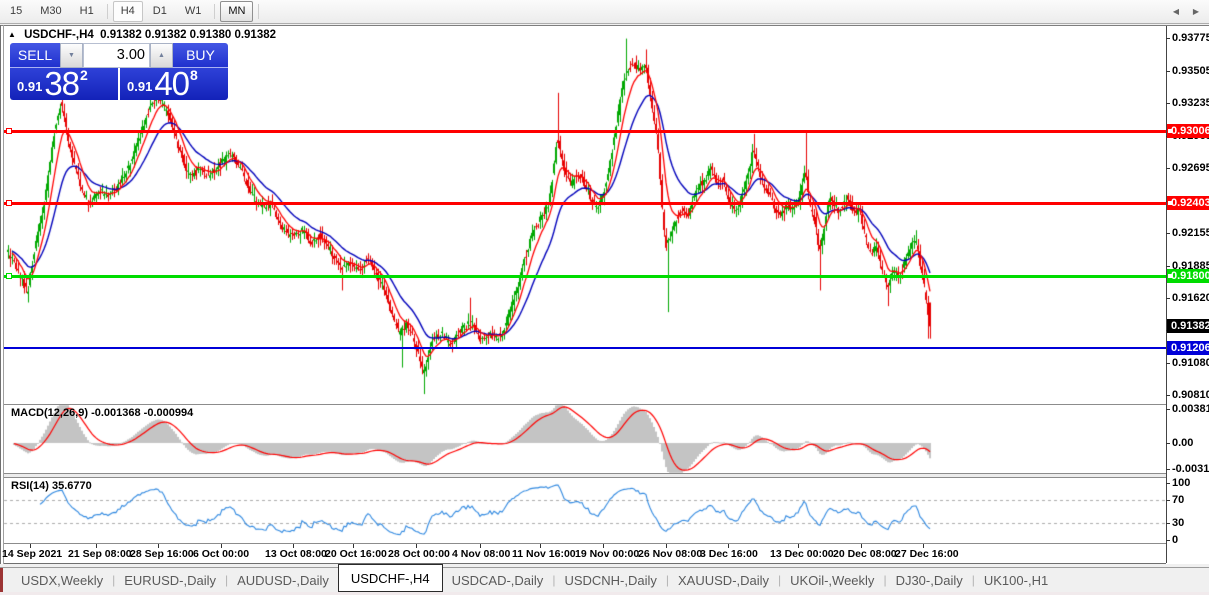 This screenshot has height=595, width=1209. Describe the element at coordinates (140, 86) in the screenshot. I see `buy-price-prefix: 0.91` at that location.